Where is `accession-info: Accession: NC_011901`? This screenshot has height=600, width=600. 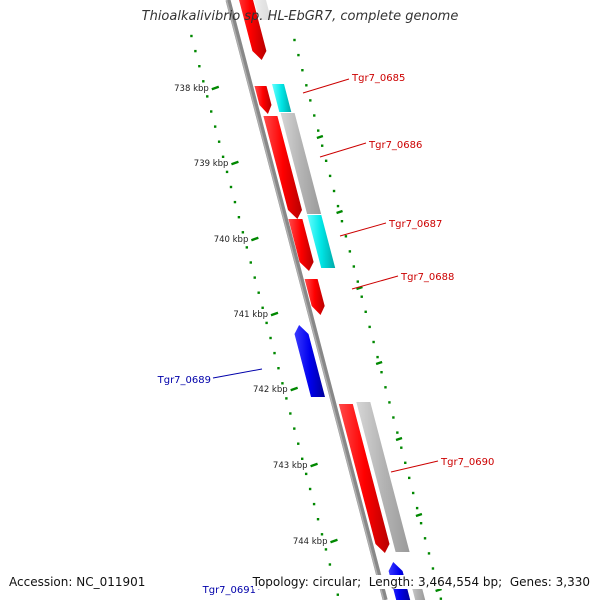
accession-info: Accession: NC_011901 is located at coordinates (77, 582).